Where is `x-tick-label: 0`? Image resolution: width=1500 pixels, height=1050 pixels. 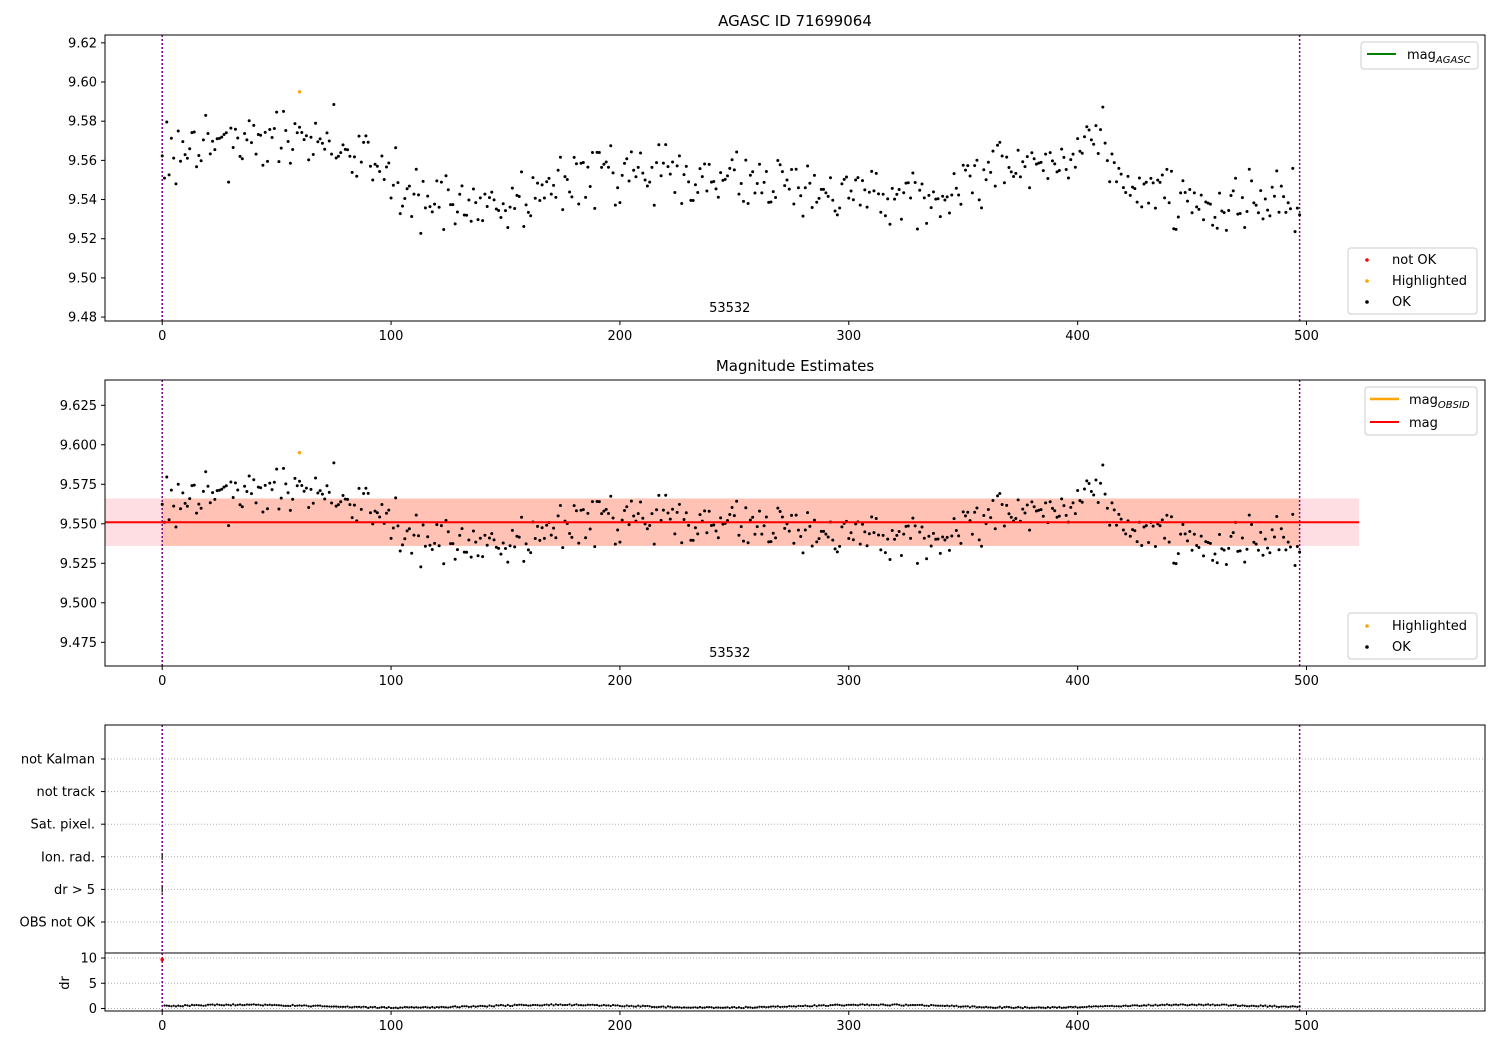 x-tick-label: 0 is located at coordinates (162, 336).